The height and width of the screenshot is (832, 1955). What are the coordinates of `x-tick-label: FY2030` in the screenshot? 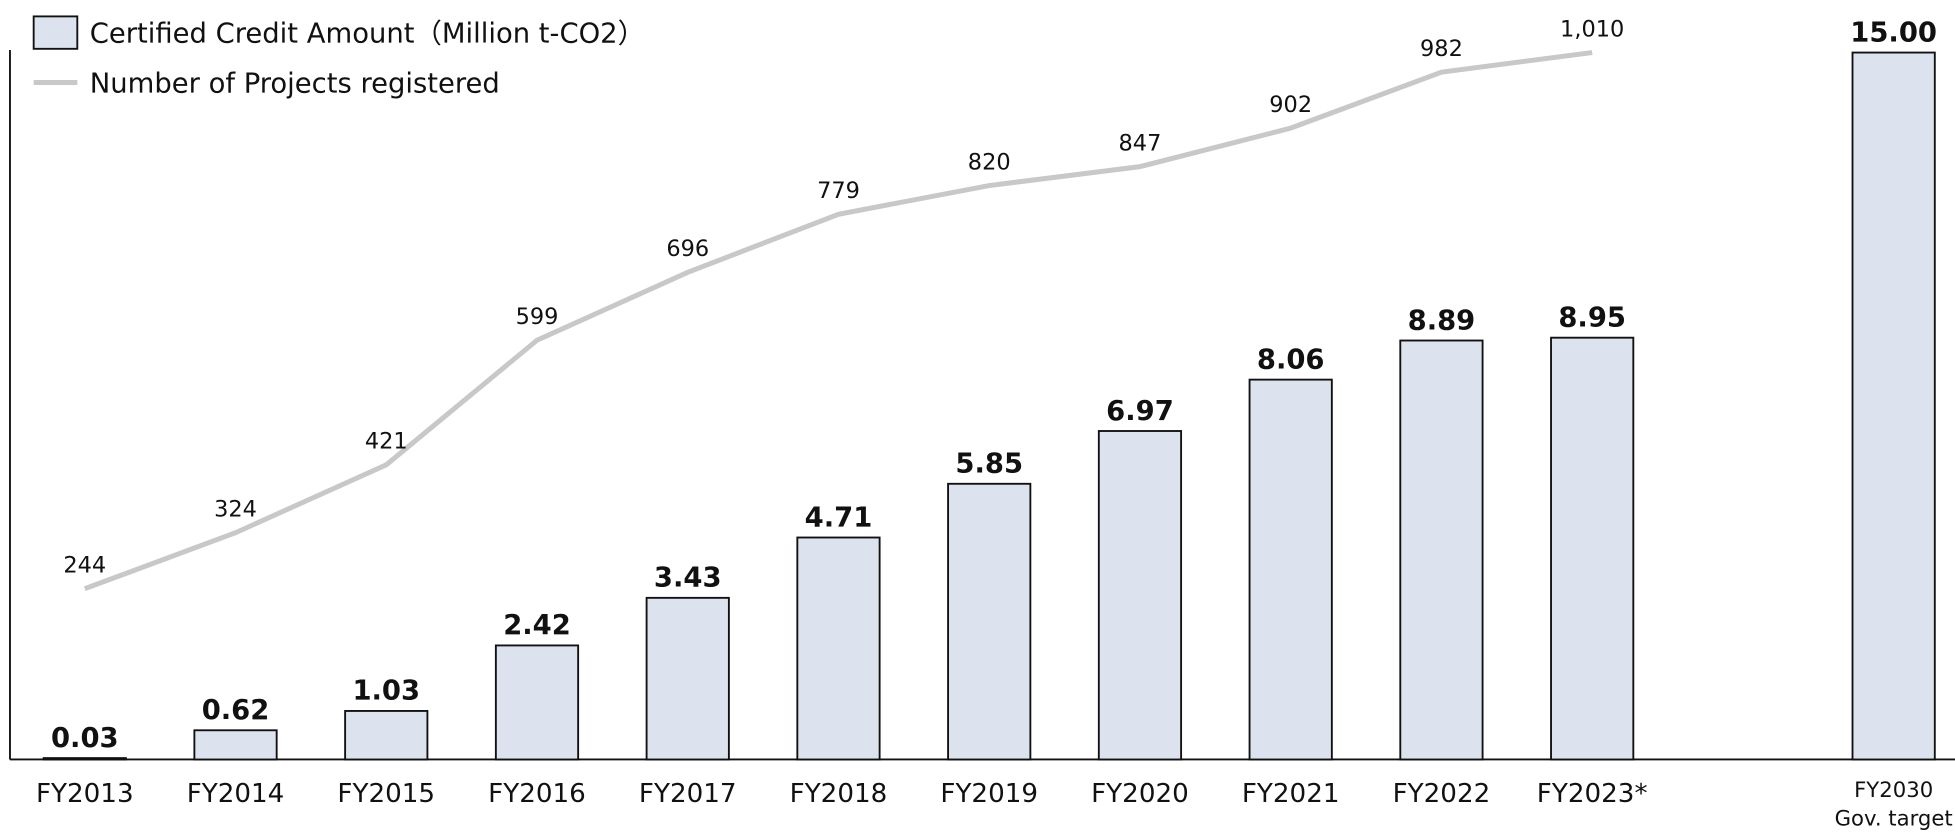 It's located at (1893, 789).